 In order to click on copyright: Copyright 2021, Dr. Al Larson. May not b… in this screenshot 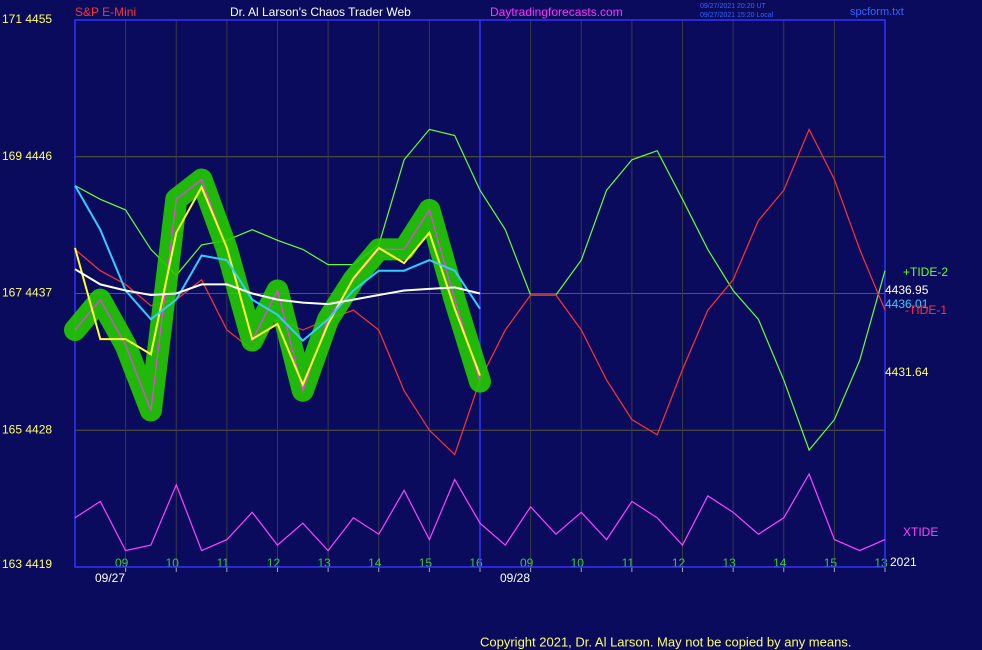, I will do `click(665, 641)`.